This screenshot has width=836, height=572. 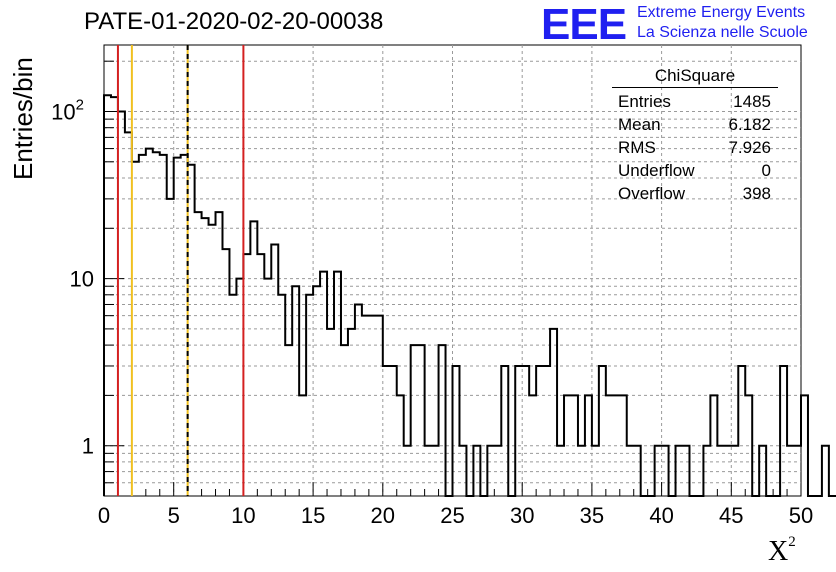 What do you see at coordinates (313, 515) in the screenshot?
I see `x-tick-label: 15` at bounding box center [313, 515].